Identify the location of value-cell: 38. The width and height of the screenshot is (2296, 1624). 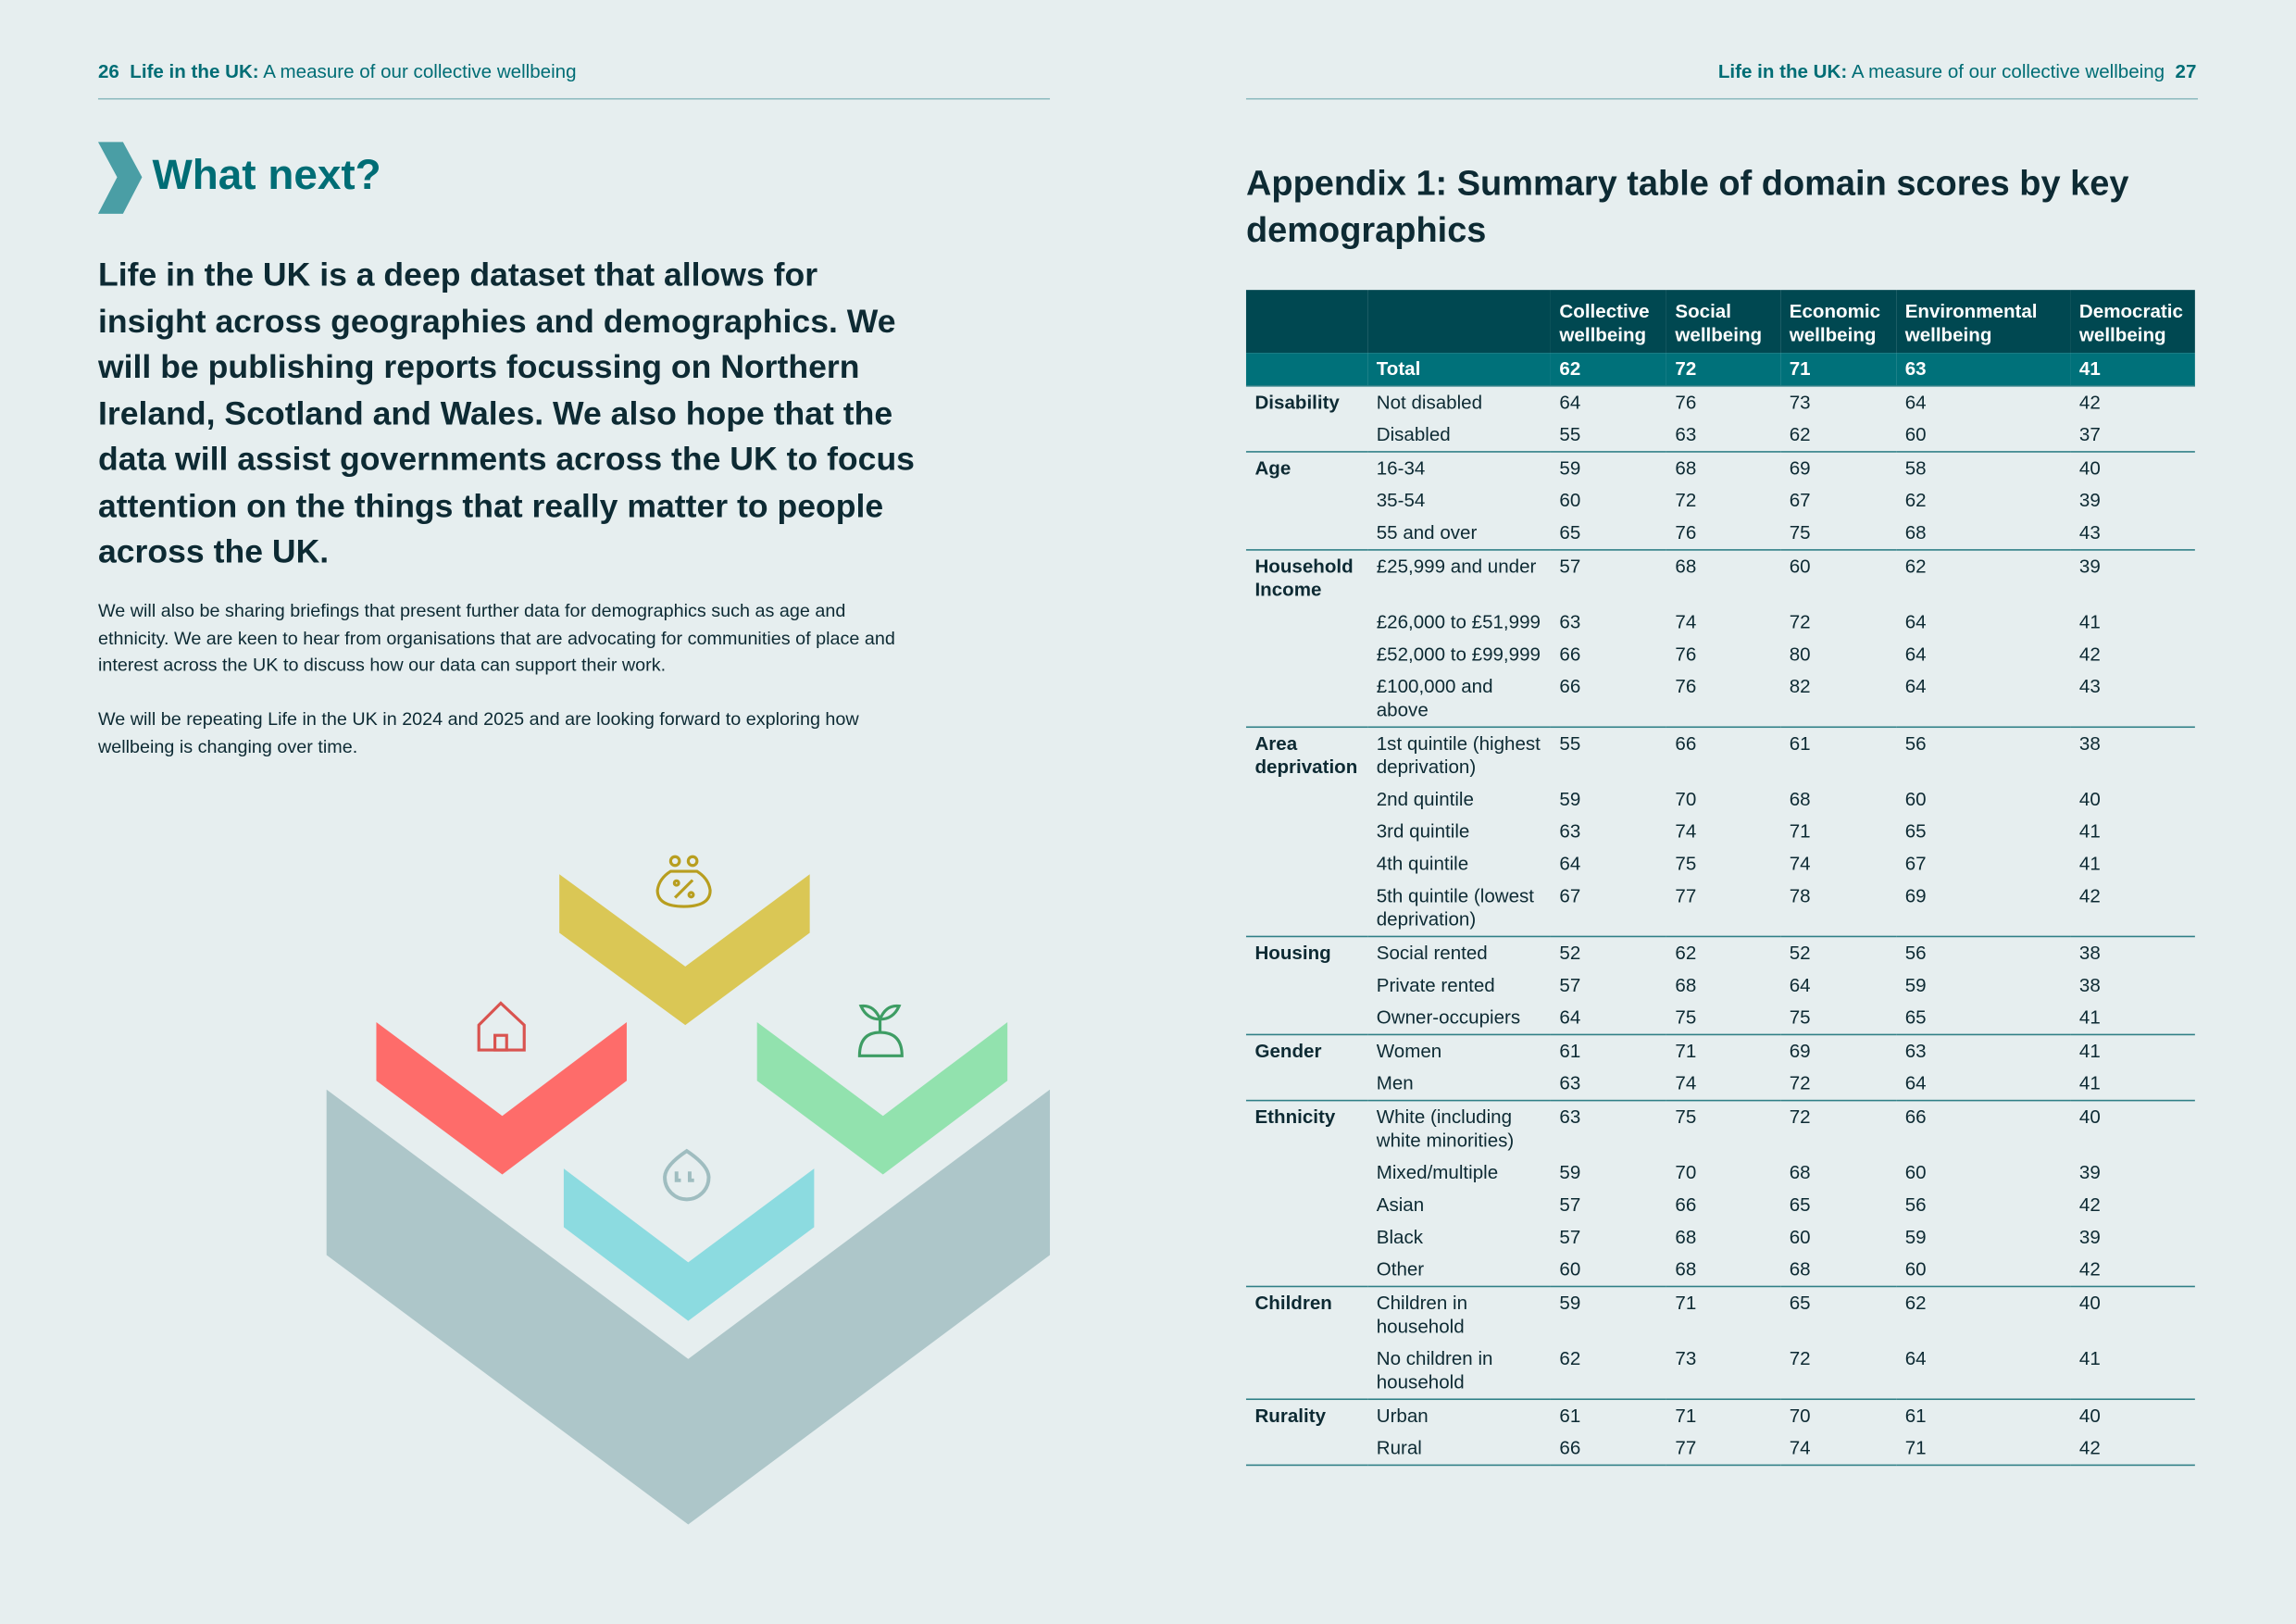
(2089, 984).